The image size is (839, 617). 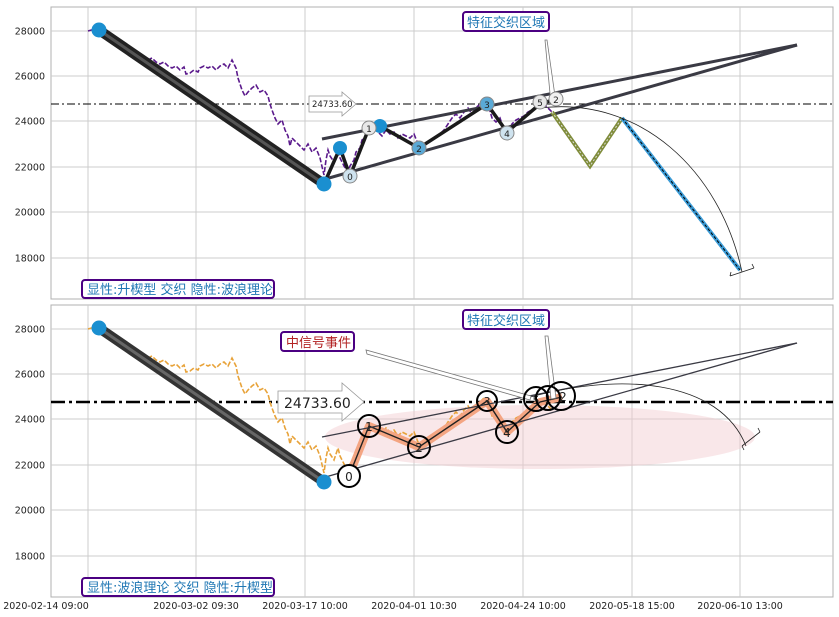 I want to click on top-projection-blue-dash, so click(x=681, y=194).